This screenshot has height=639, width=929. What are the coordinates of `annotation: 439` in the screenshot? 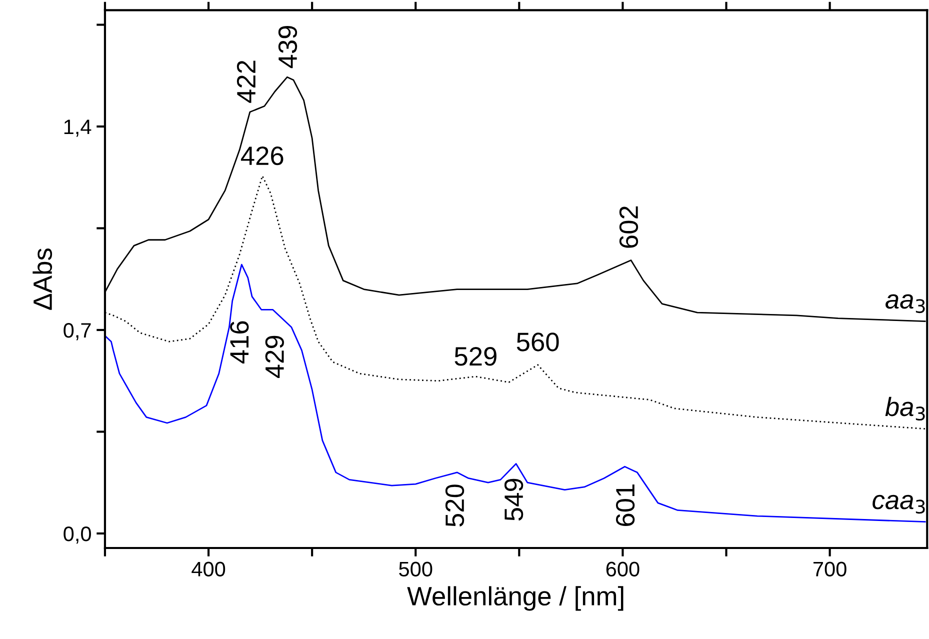 It's located at (288, 47).